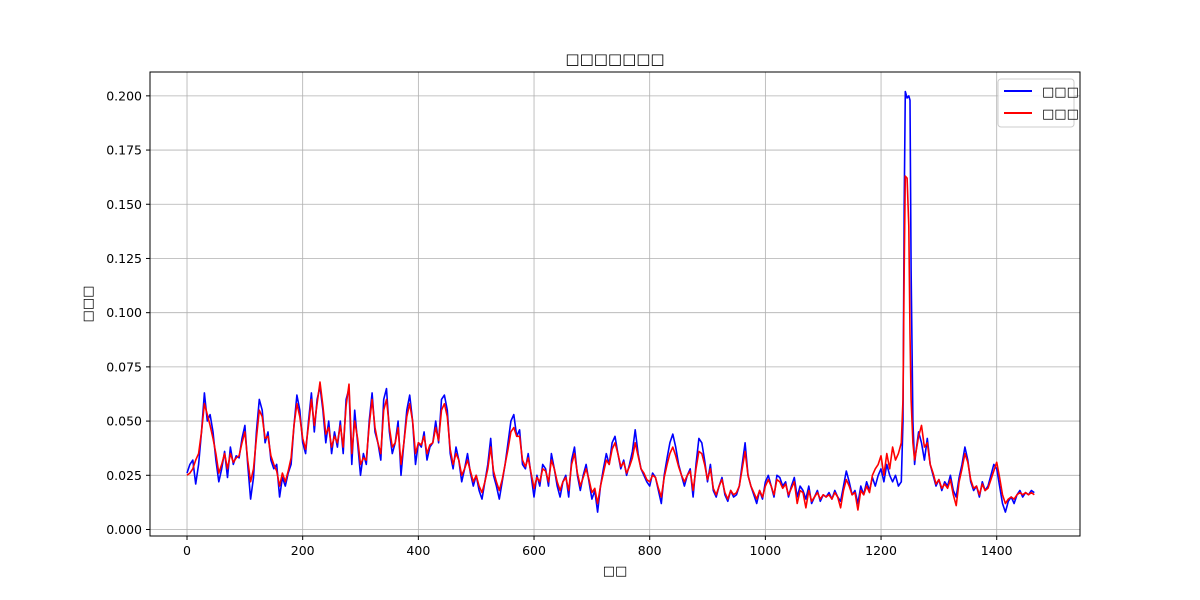  I want to click on y-tick-label: 0.125, so click(124, 258).